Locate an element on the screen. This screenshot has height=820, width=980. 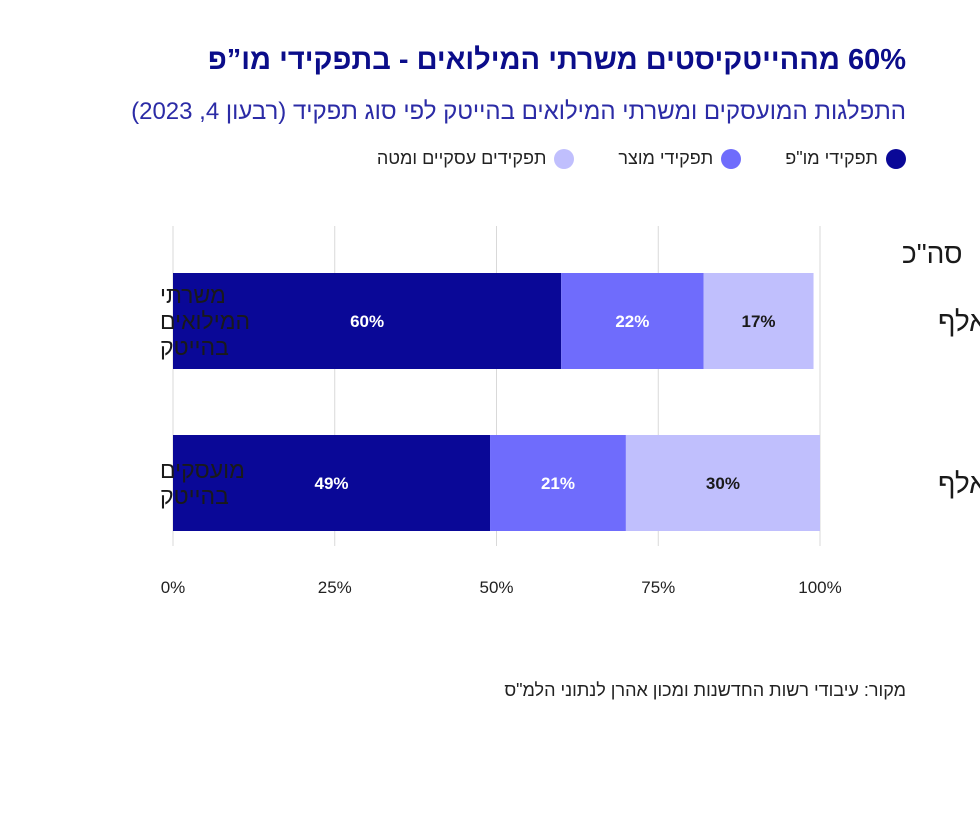
legend-swatch-product is located at coordinates (731, 158).